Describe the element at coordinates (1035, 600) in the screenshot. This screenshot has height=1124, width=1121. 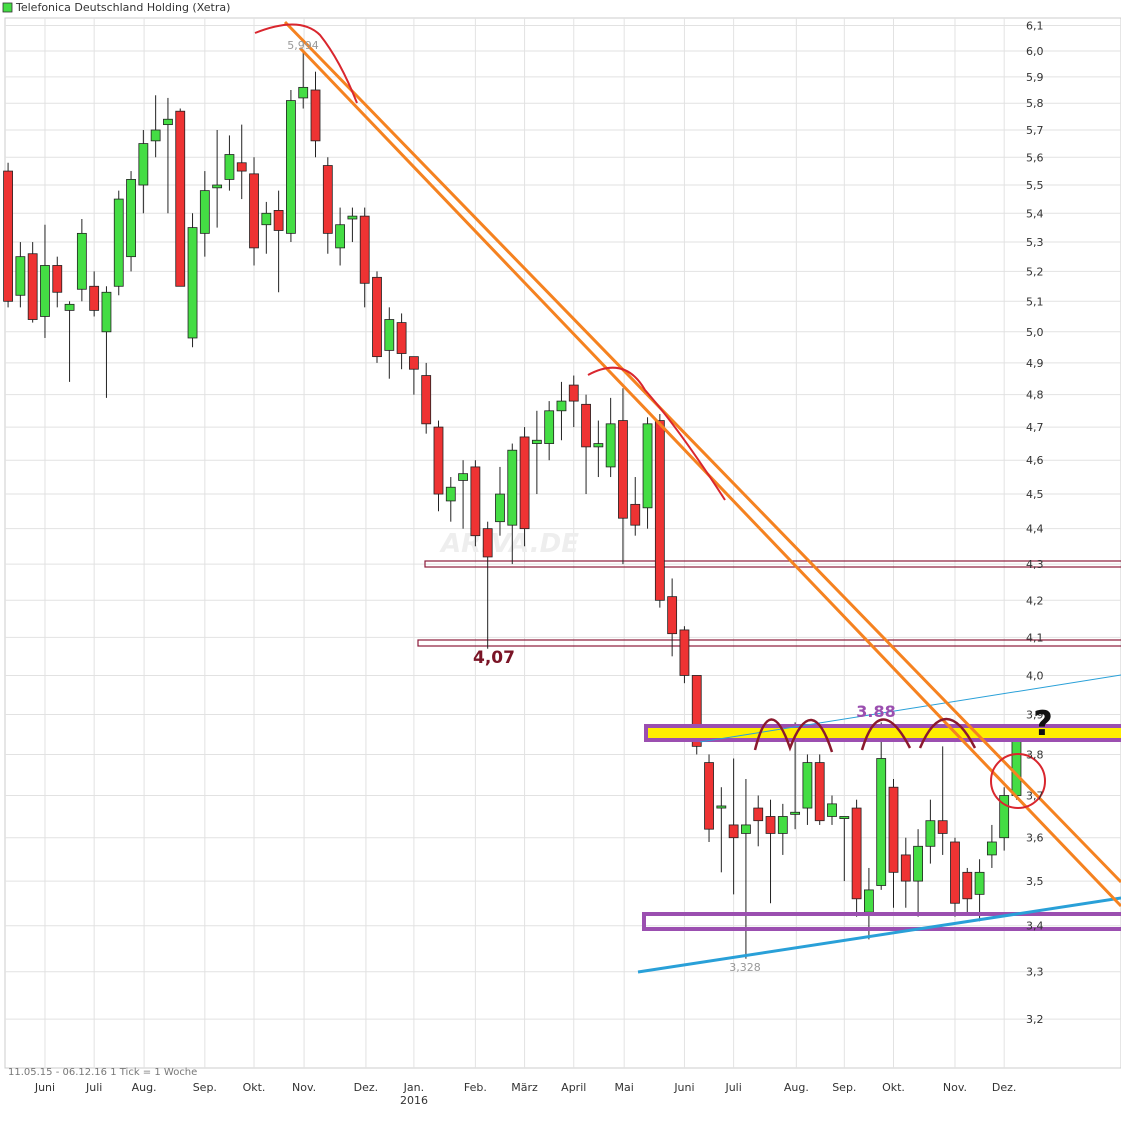
I see `y-tick-label: 4,2` at that location.